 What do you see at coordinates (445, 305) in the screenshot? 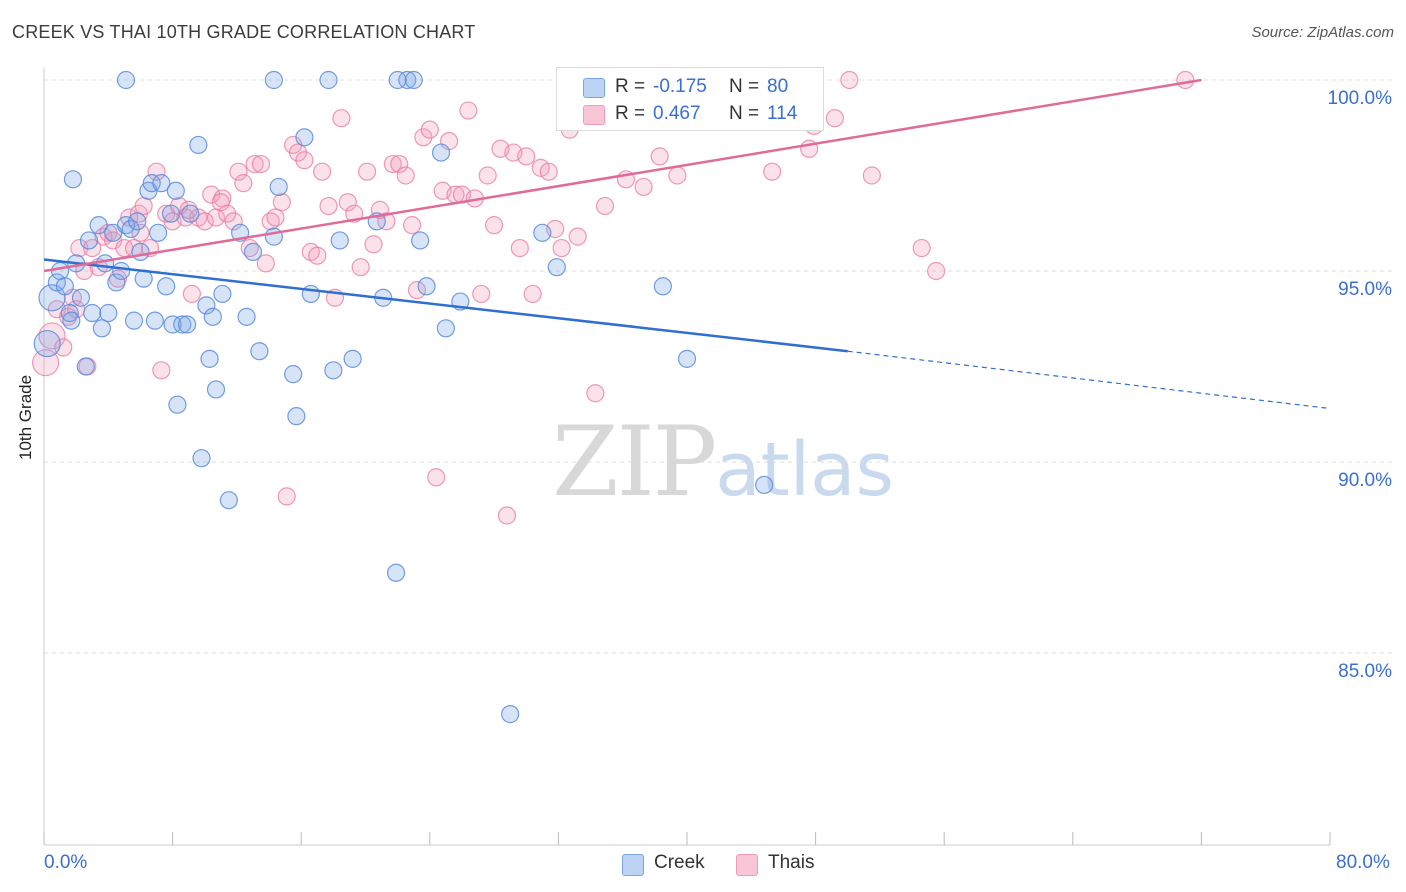
I see `creek-trend-line` at bounding box center [445, 305].